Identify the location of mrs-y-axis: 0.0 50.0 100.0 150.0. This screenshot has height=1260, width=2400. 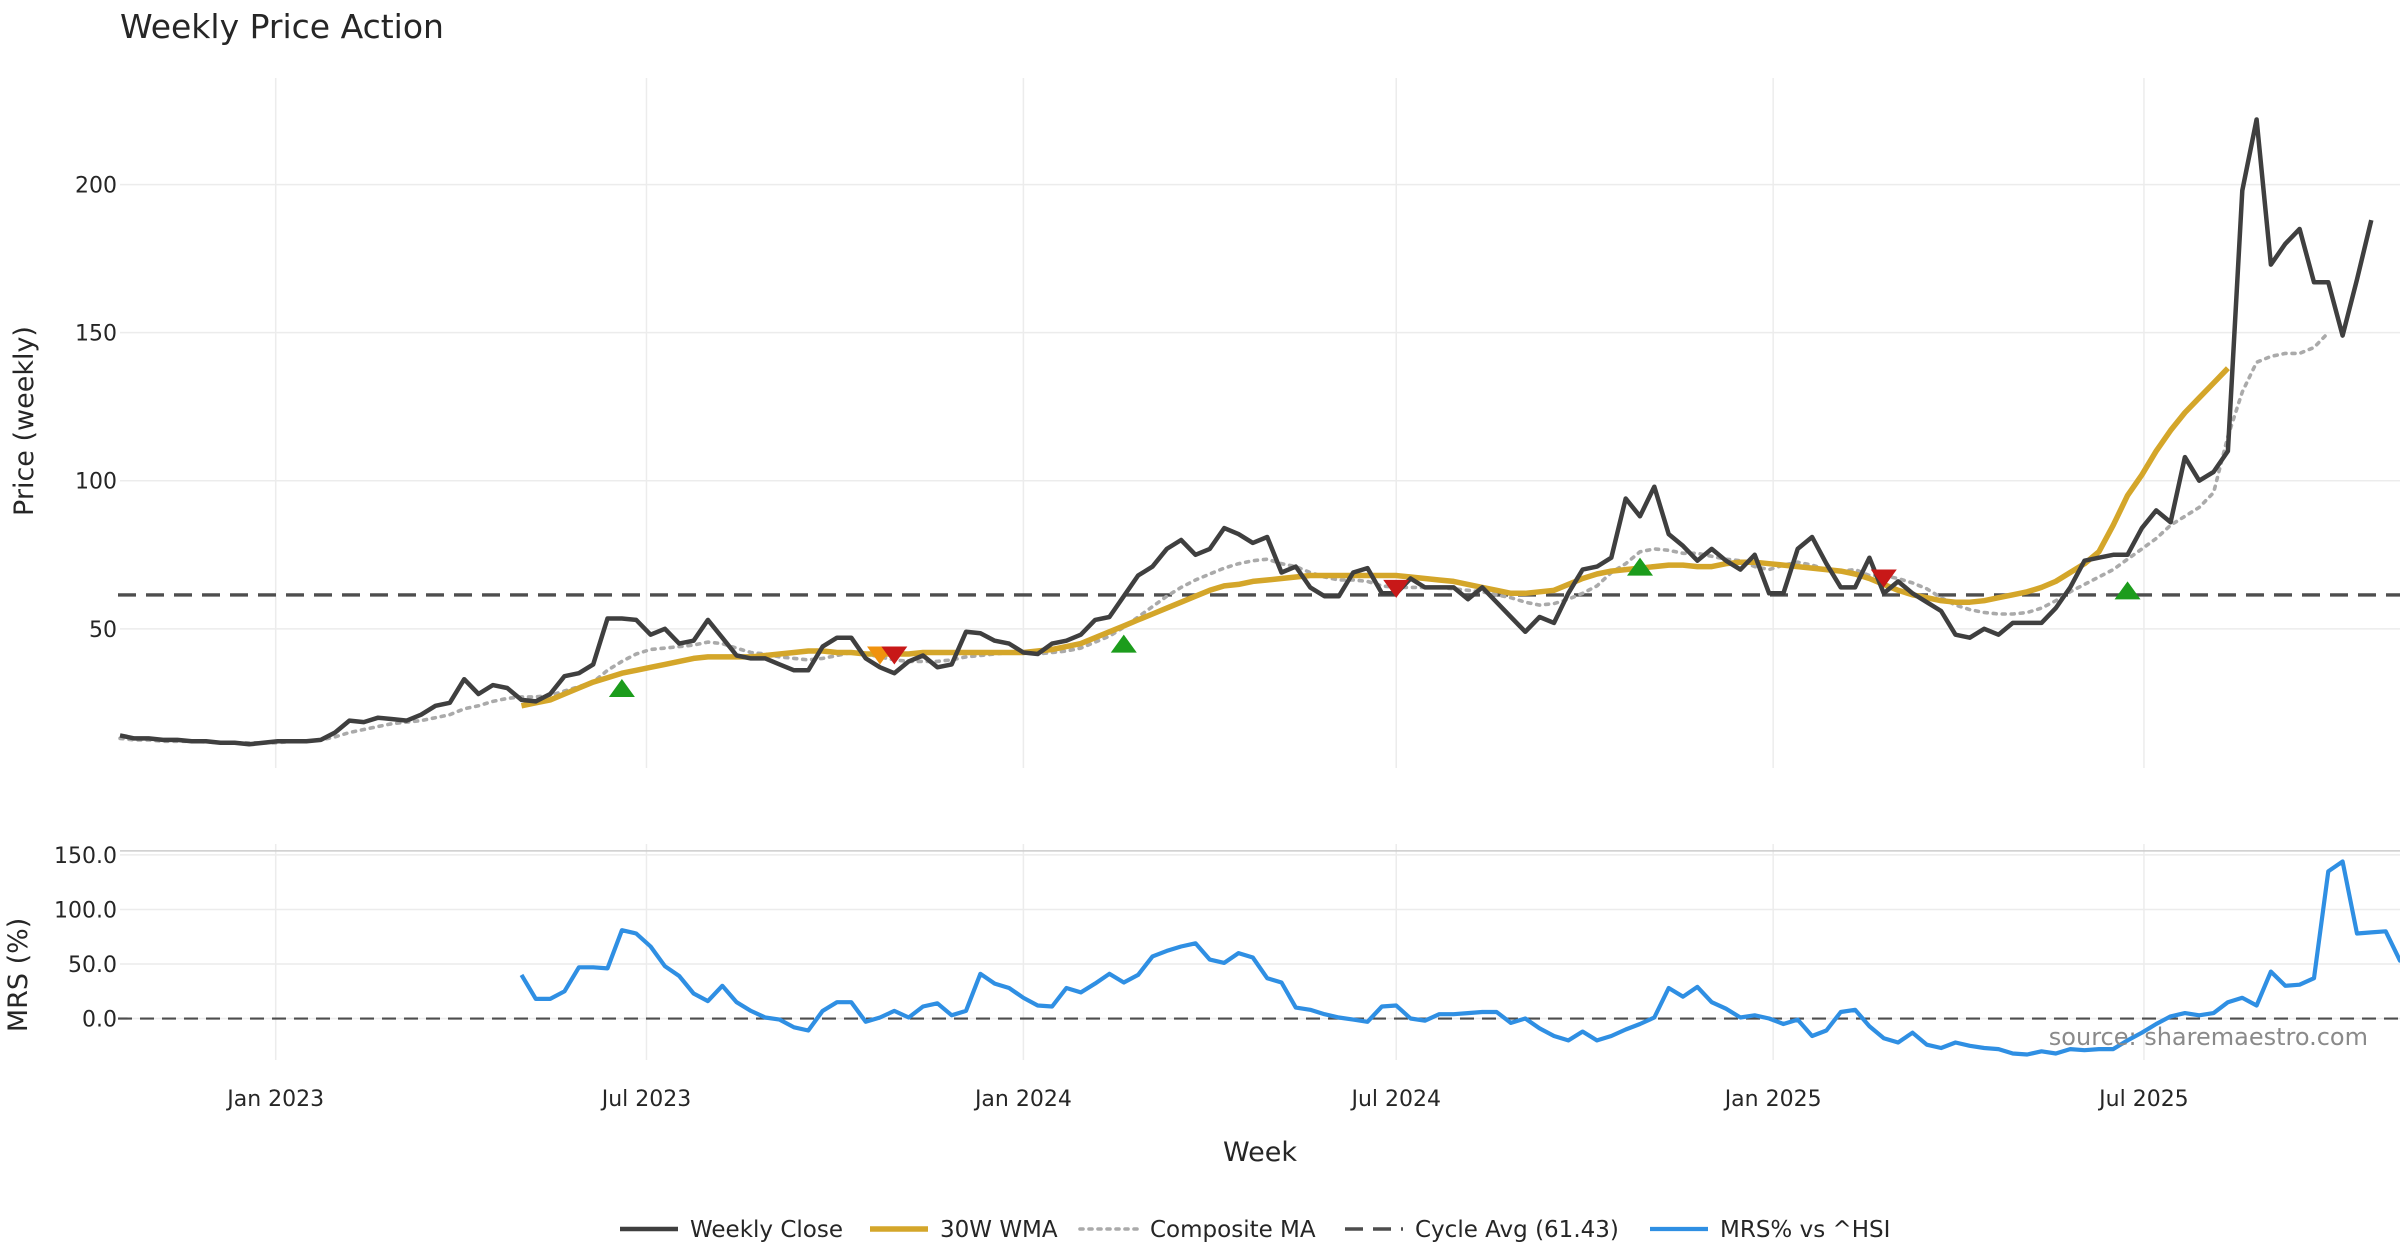
(85, 938).